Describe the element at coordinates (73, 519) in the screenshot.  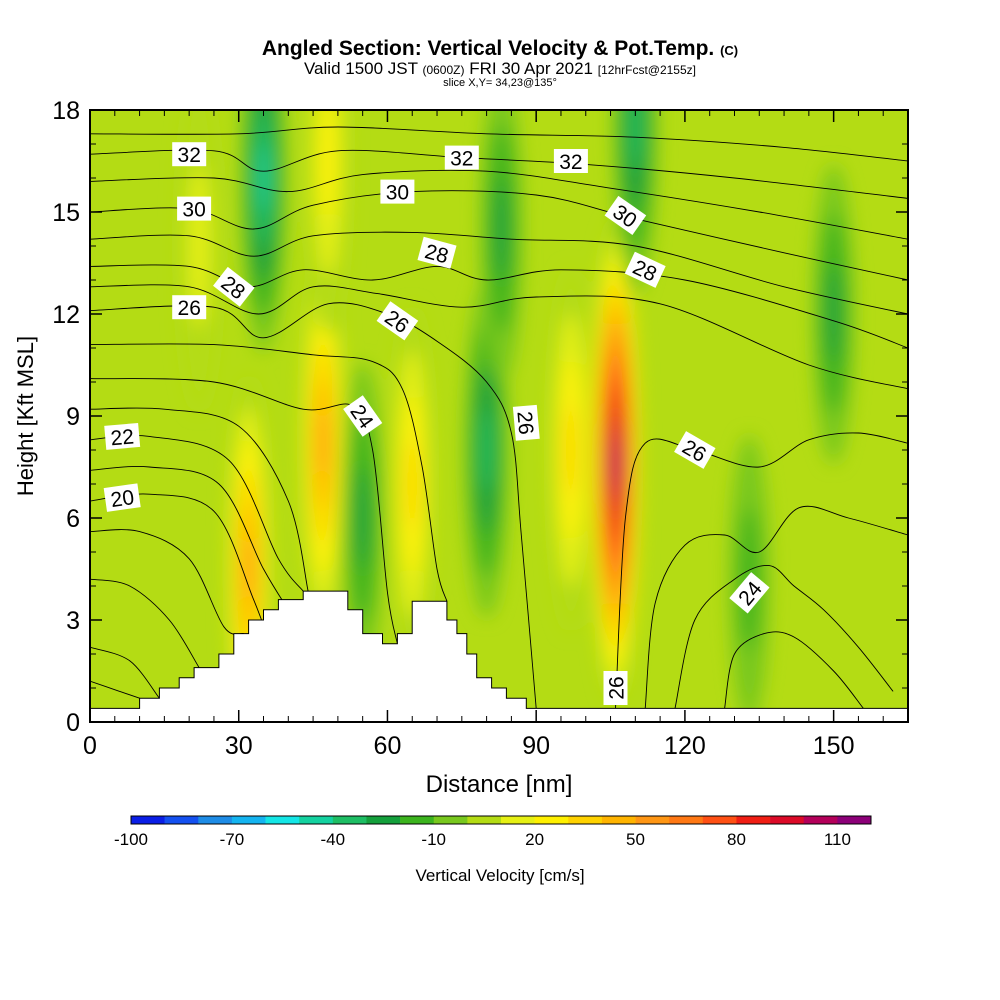
I see `y-tick-label: 6` at that location.